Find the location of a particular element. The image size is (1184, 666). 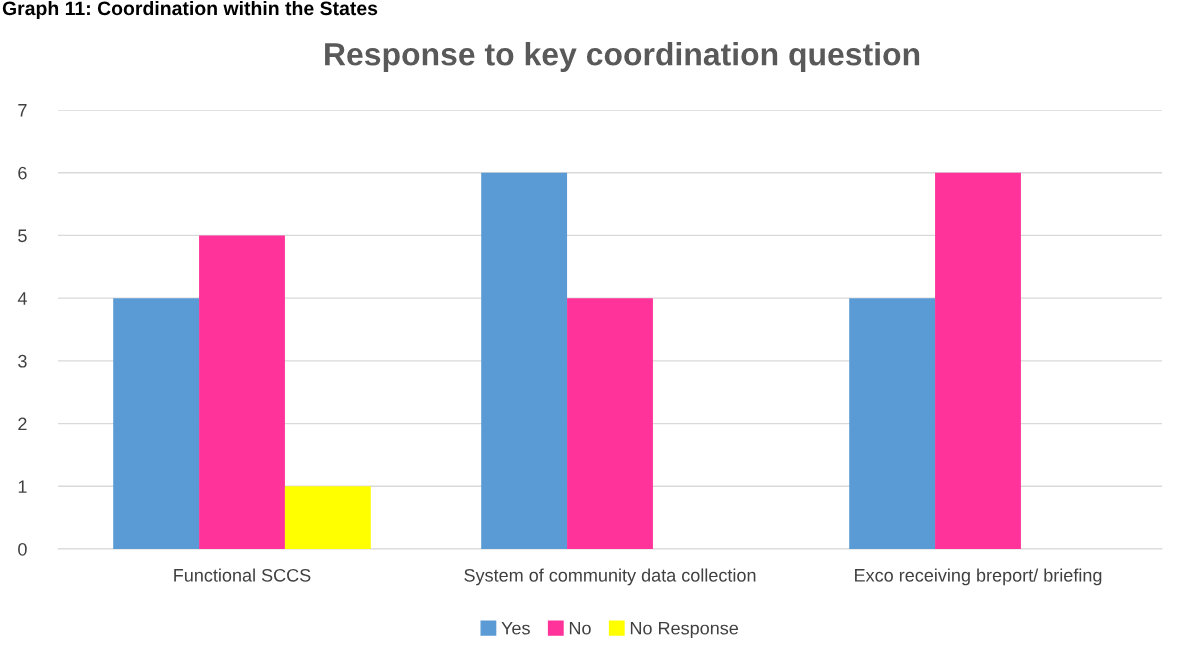

y-tick-label: 1 is located at coordinates (22, 486).